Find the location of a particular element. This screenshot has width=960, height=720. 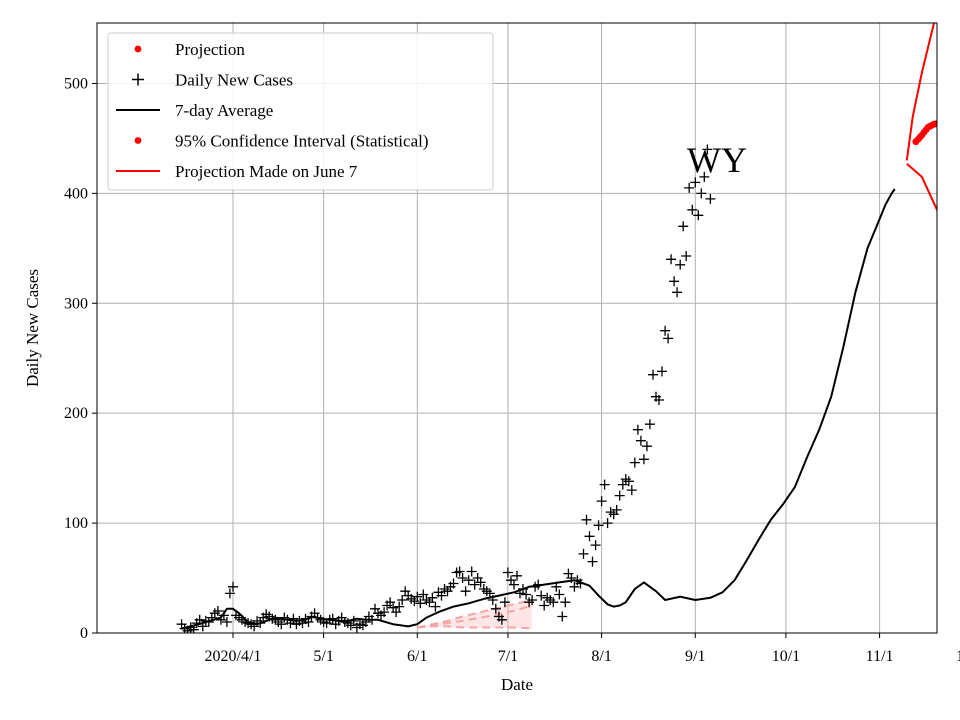

y-axis-ticks: 0 100 200 300 400 500 is located at coordinates (80, 358).